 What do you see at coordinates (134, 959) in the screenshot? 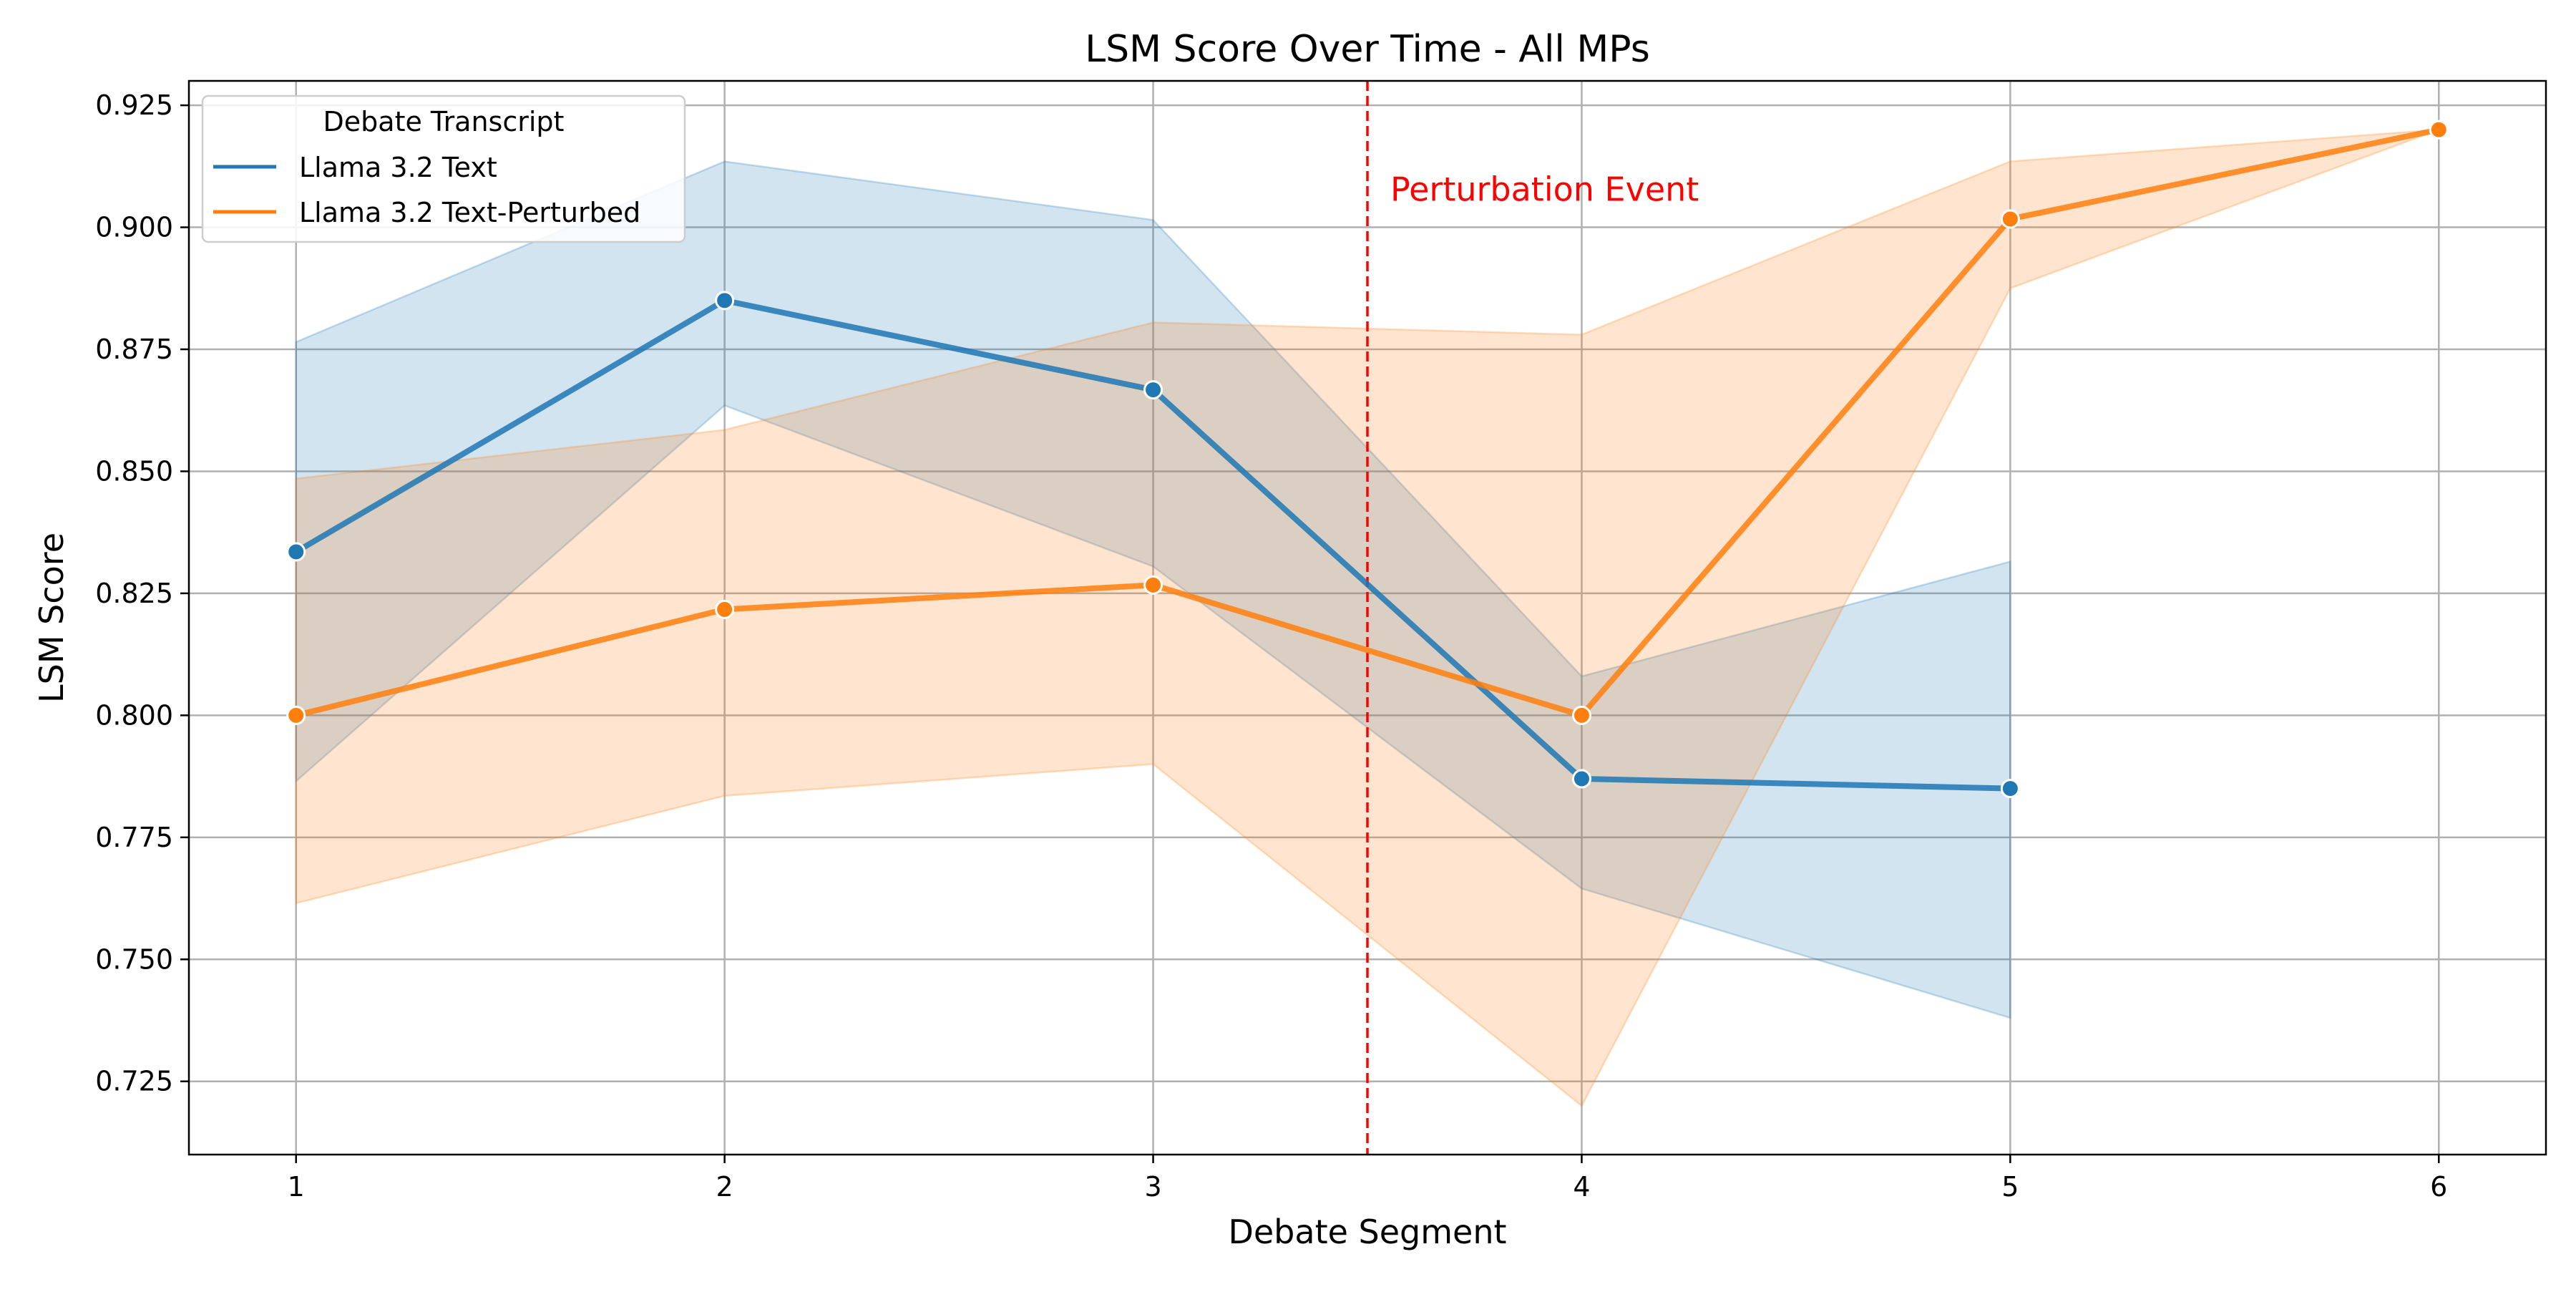
I see `y-tick-label: 0.750` at bounding box center [134, 959].